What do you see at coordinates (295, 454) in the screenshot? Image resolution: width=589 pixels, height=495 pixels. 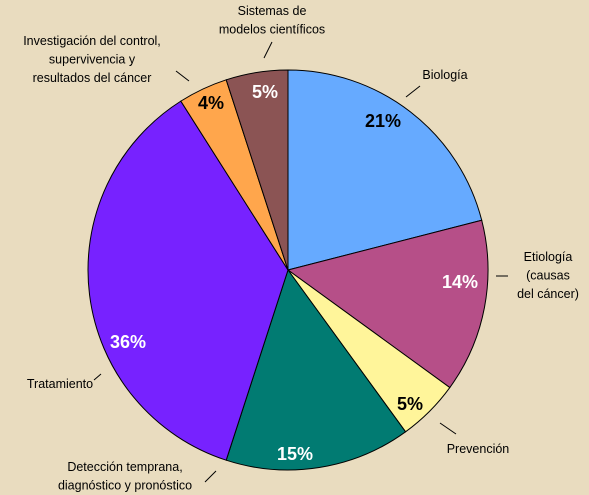 I see `value-label: 15%` at bounding box center [295, 454].